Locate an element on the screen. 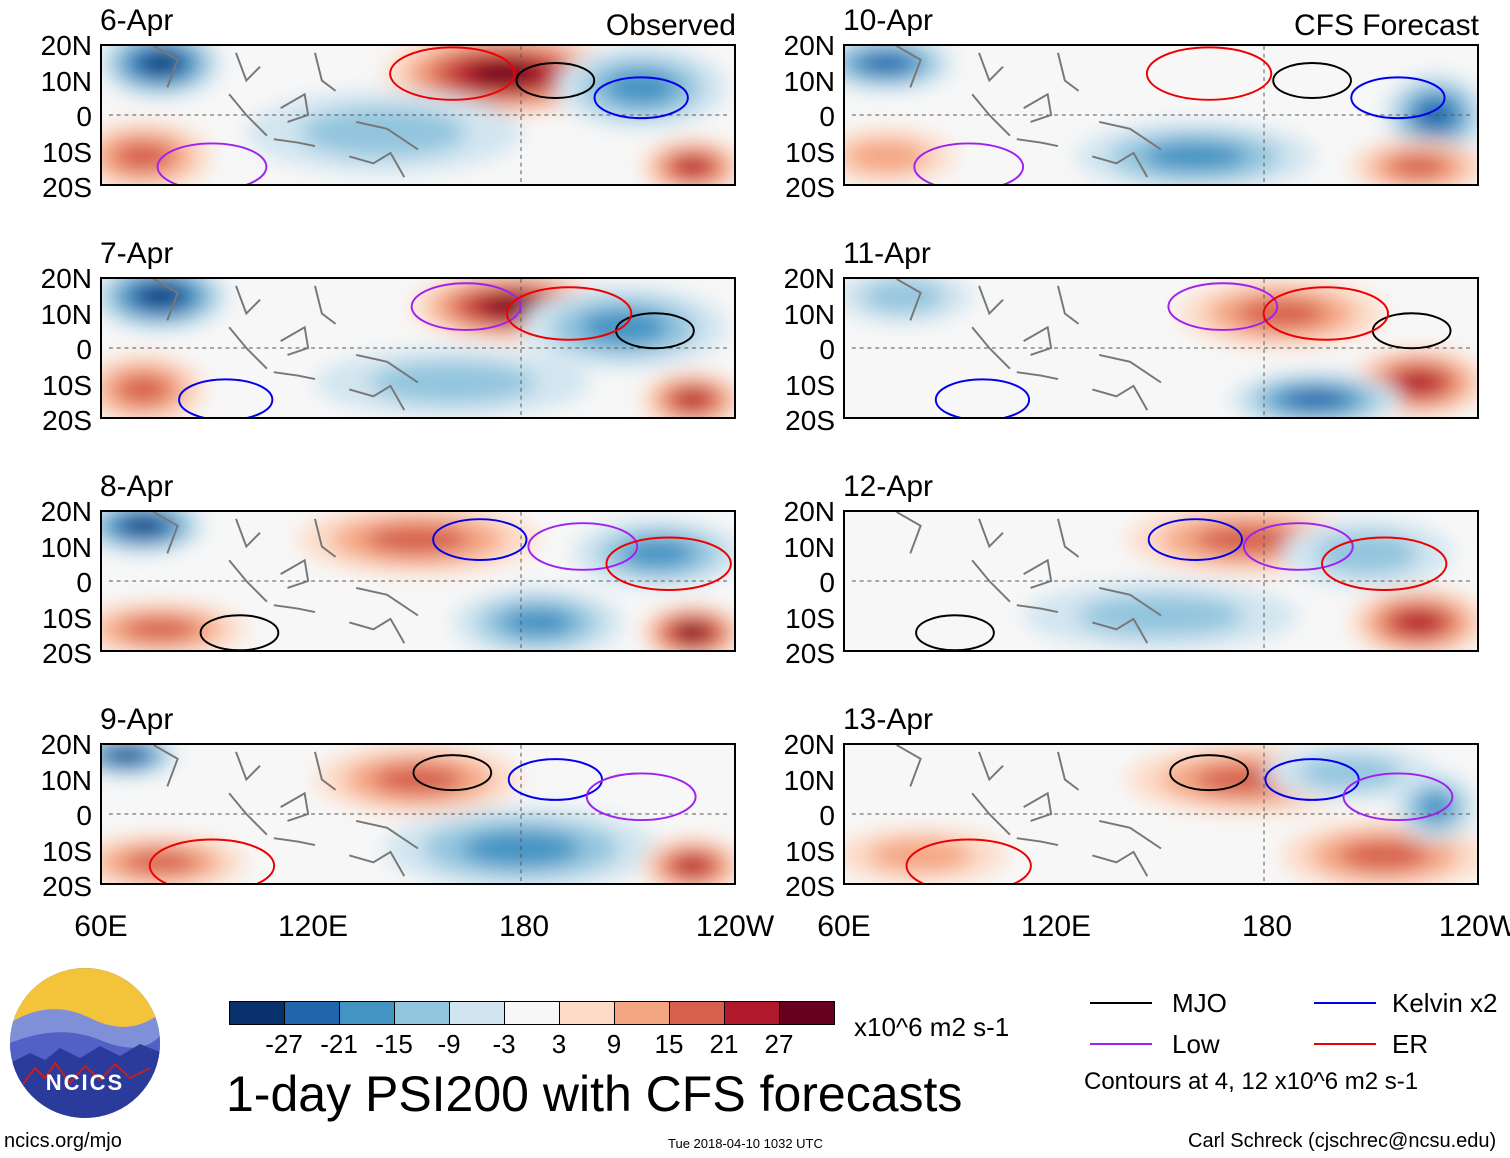 The width and height of the screenshot is (1510, 1158). colorbar-tick-label: -3 is located at coordinates (504, 1044).